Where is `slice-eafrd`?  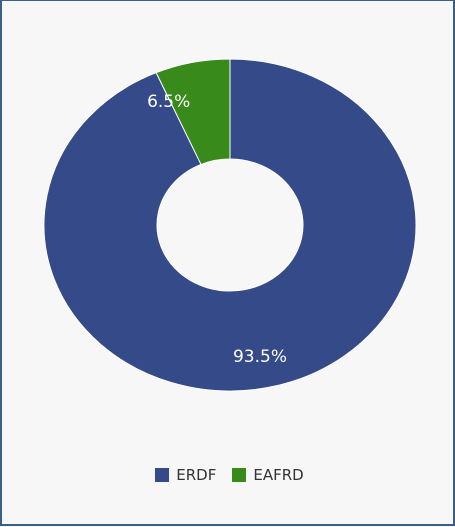 slice-eafrd is located at coordinates (193, 112).